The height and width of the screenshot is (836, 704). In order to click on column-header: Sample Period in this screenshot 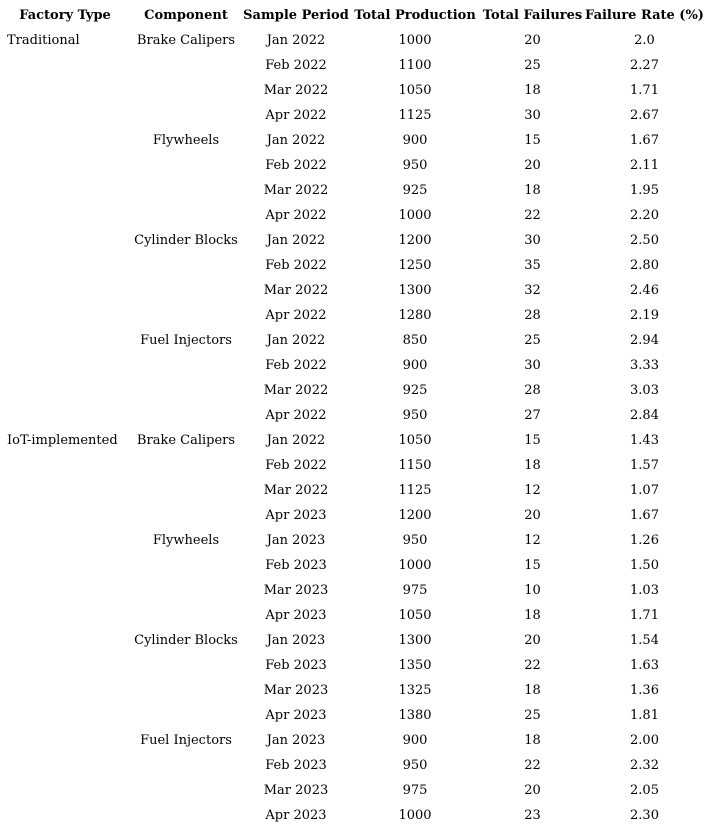, I will do `click(296, 15)`.